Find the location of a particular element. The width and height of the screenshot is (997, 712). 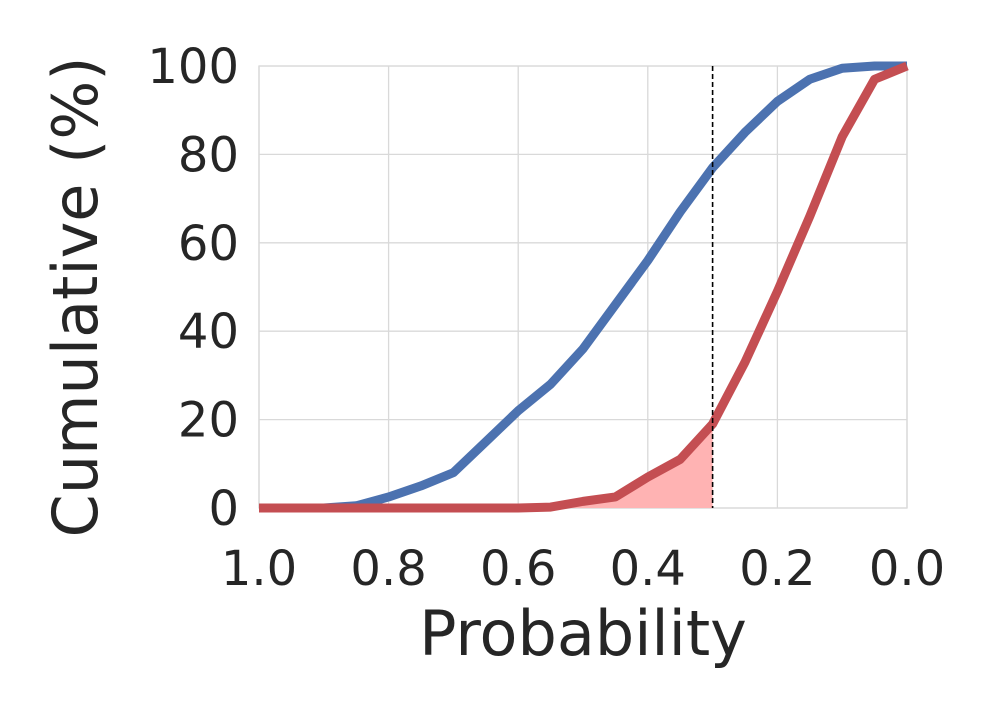

x-axis-label: Probability is located at coordinates (583, 633).